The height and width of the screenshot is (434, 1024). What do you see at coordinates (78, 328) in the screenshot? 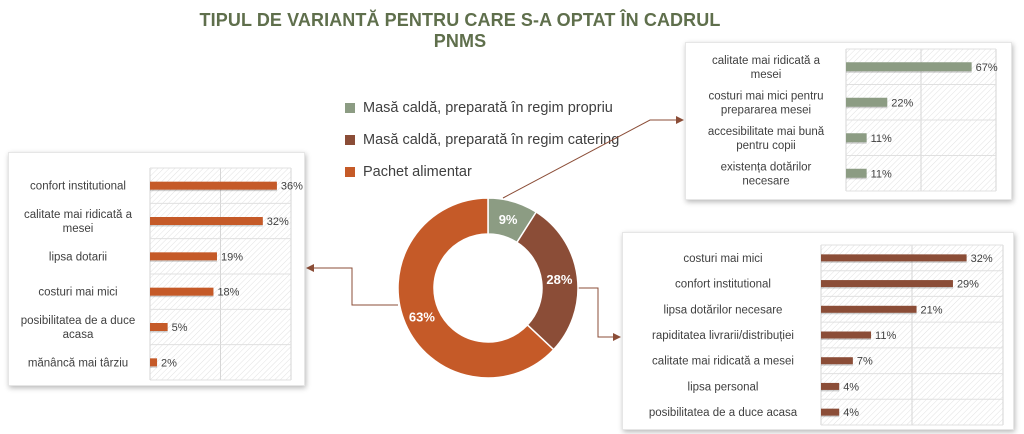
I see `pachet-category-label: posibilitatea de a duce acasa` at bounding box center [78, 328].